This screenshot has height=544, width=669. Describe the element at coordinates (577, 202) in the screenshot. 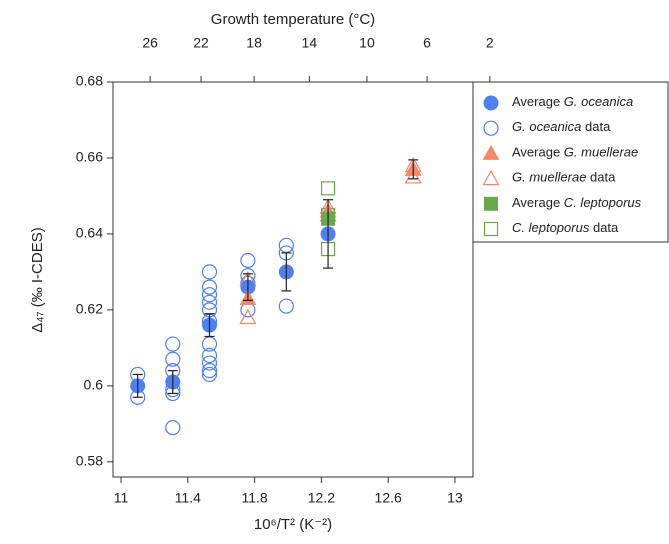

I see `legend-label: Average C. leptoporus` at that location.